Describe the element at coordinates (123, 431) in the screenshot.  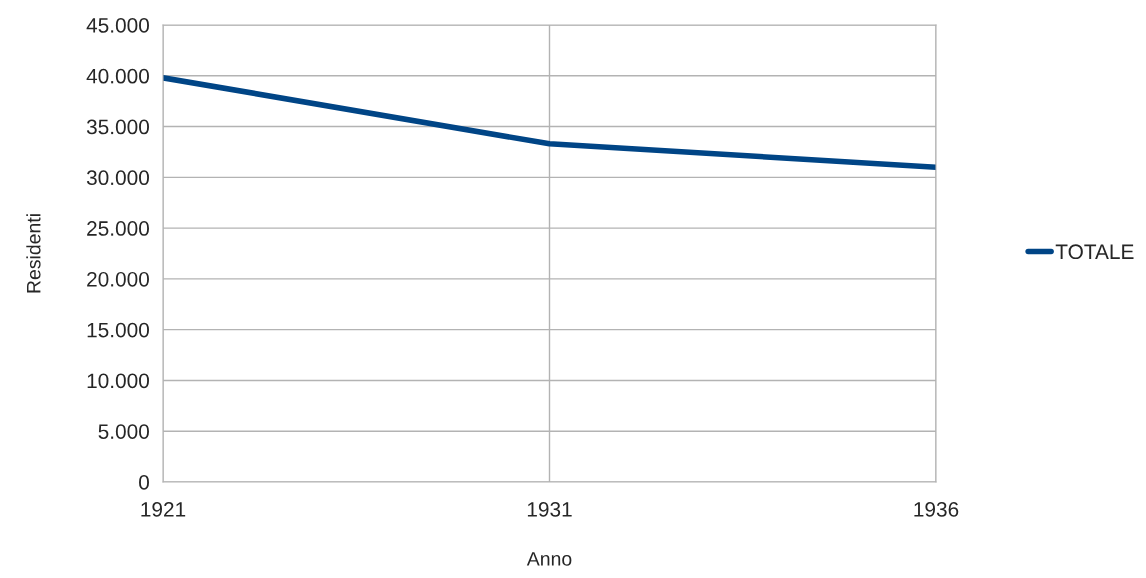
I see `y-tick-label: 5.000` at that location.